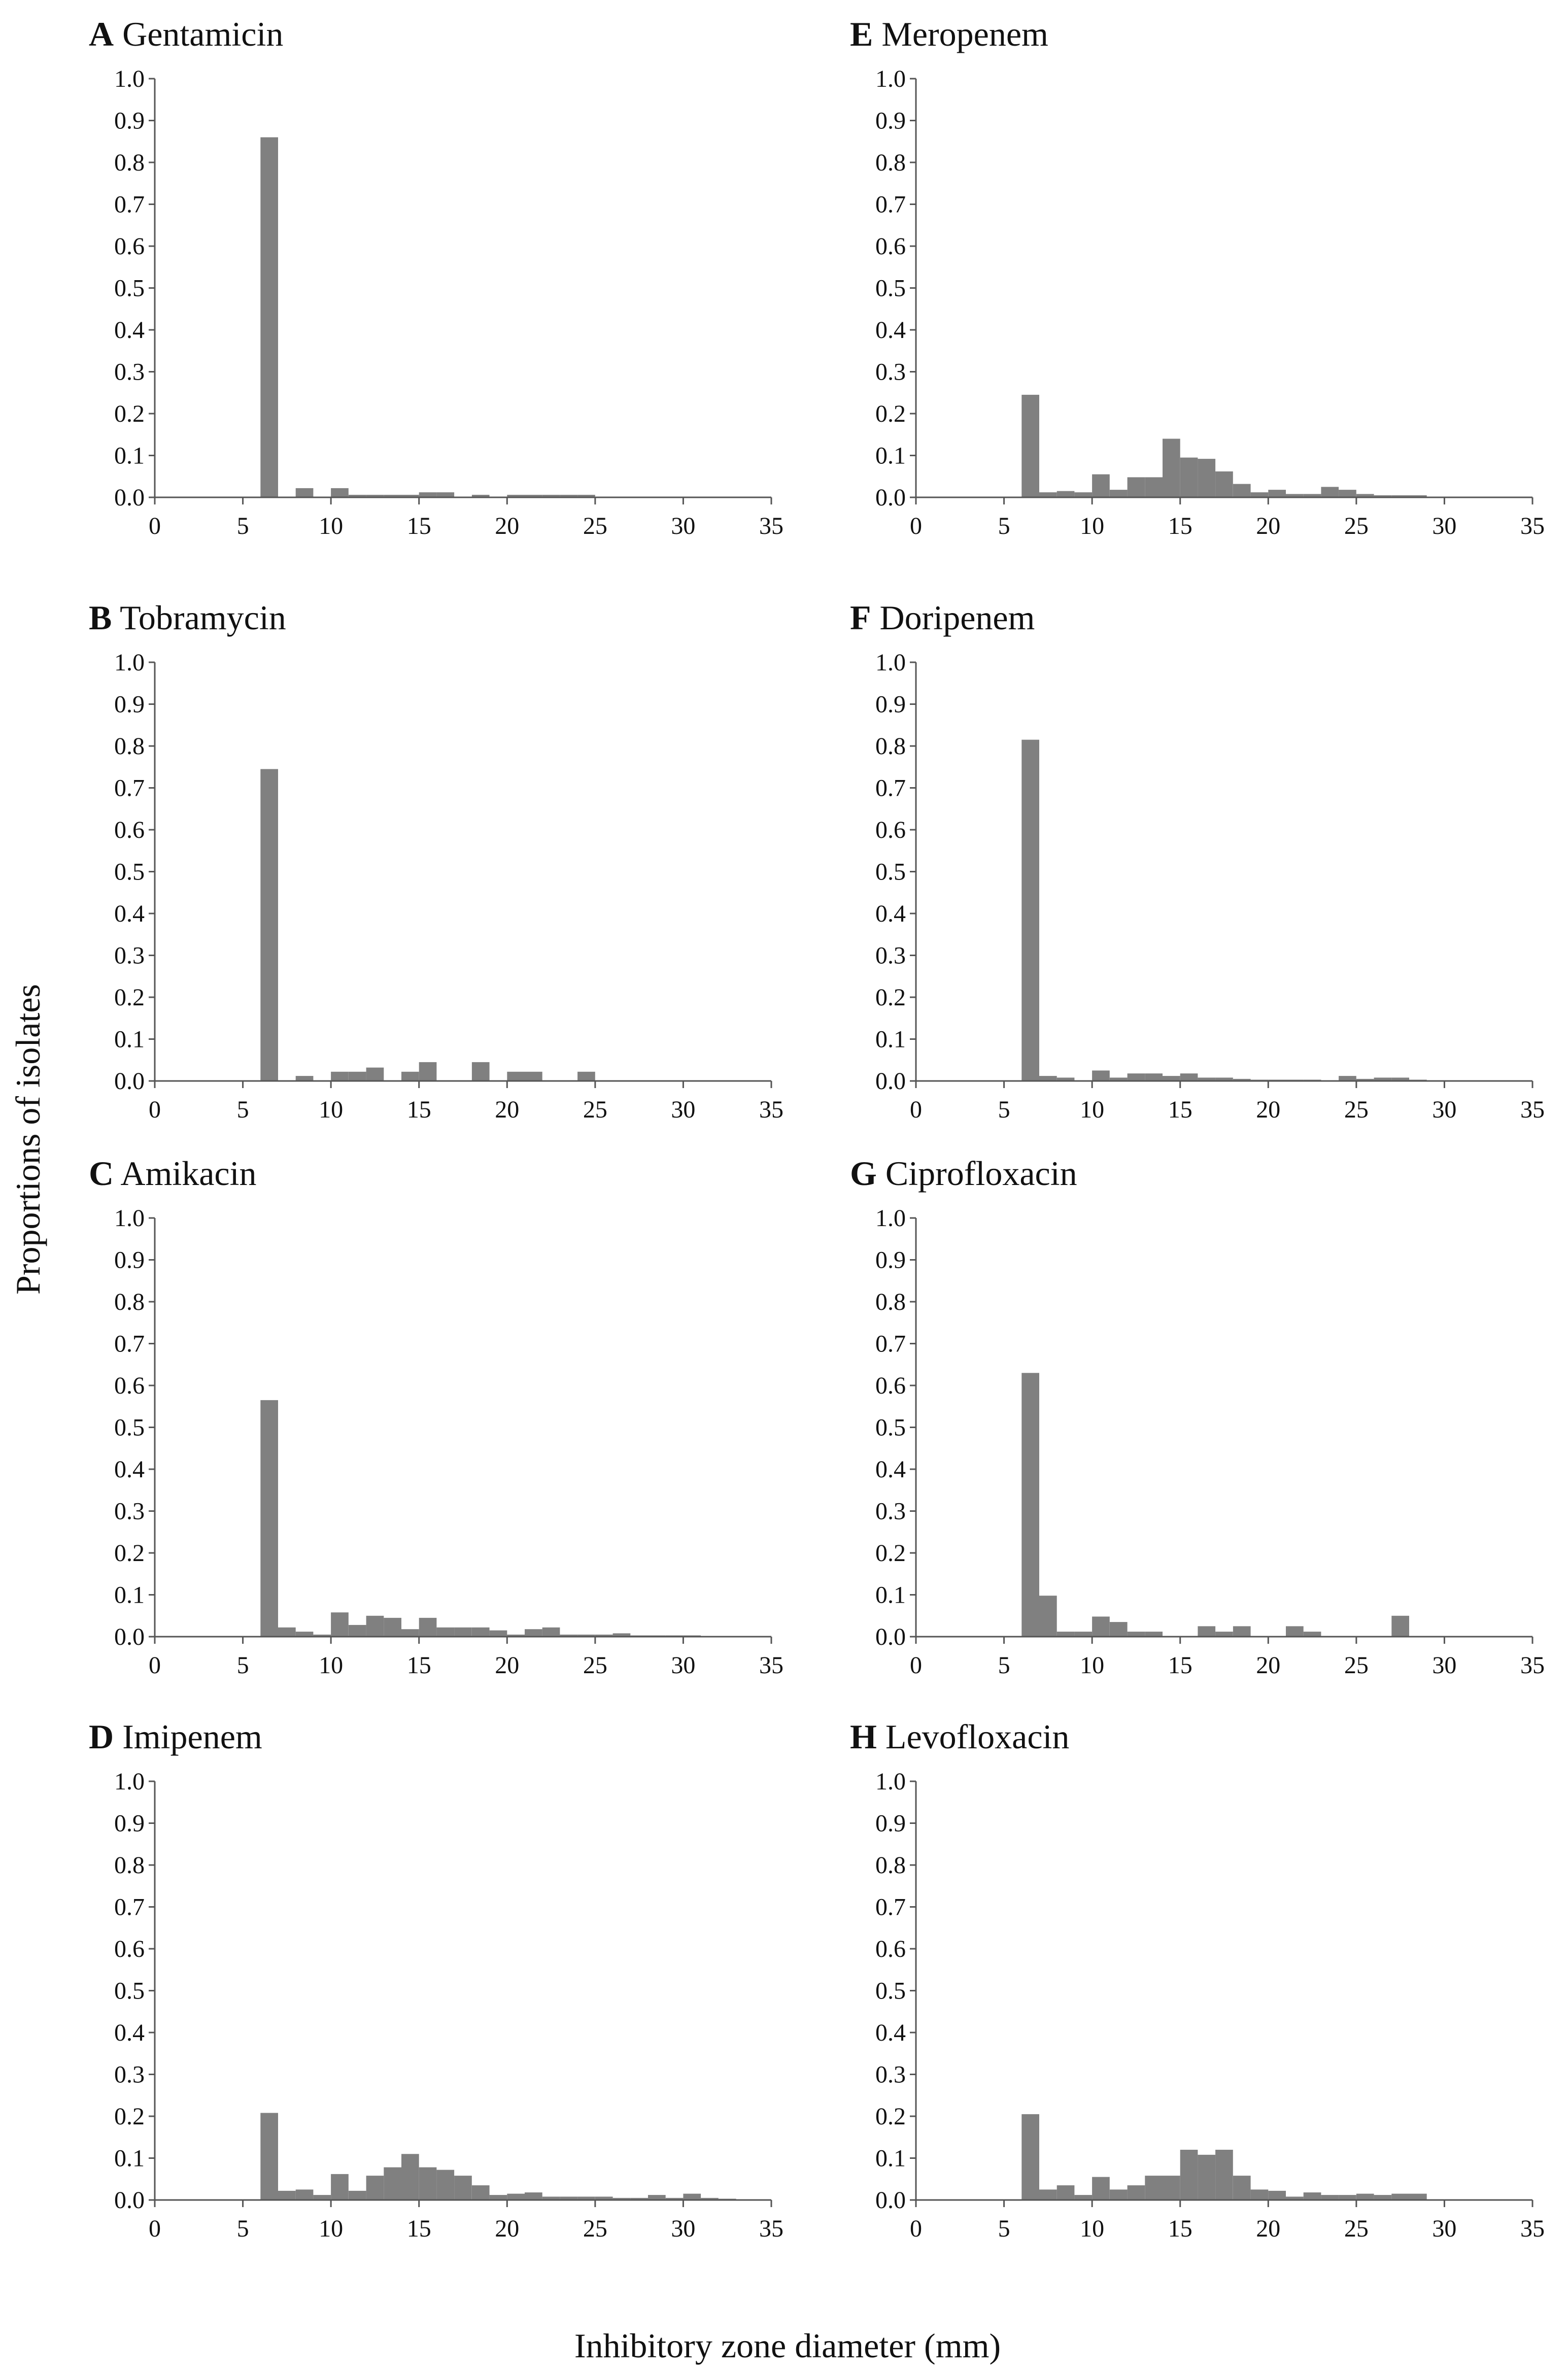  What do you see at coordinates (683, 1109) in the screenshot?
I see `x-tick-label: 30` at bounding box center [683, 1109].